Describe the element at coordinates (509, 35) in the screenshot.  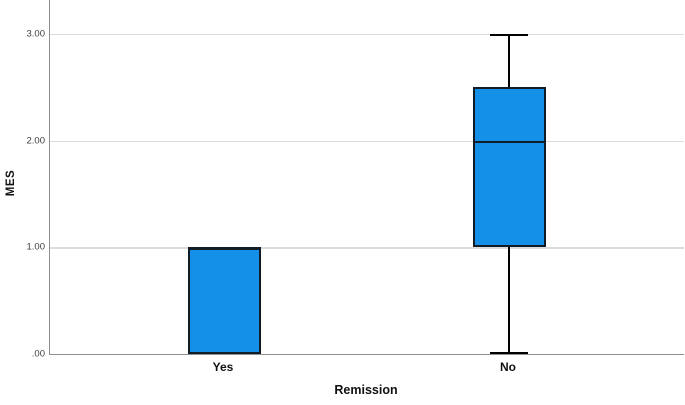
I see `upper-whisker-cap-No` at that location.